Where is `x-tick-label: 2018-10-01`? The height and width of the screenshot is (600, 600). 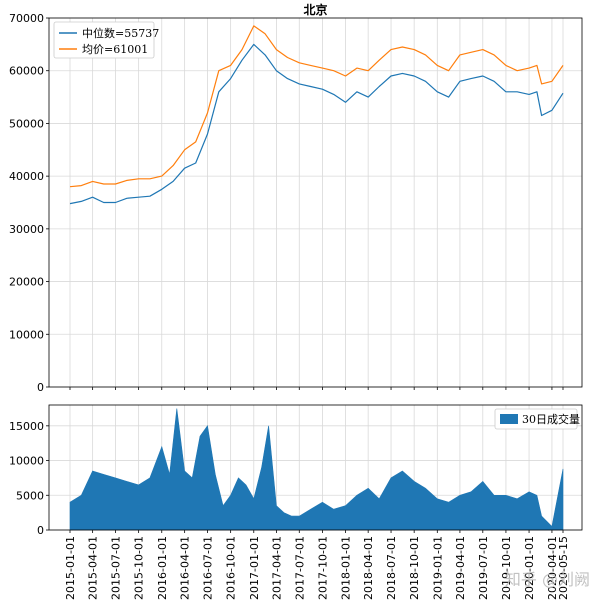
x-tick-label: 2018-10-01 is located at coordinates (414, 568).